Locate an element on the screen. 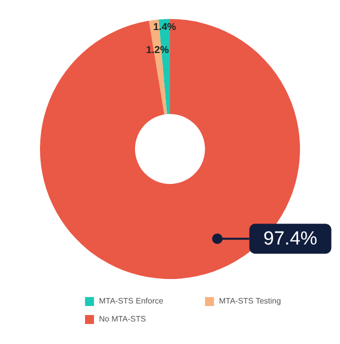  legend-label: MTA-STS Enforce is located at coordinates (131, 301).